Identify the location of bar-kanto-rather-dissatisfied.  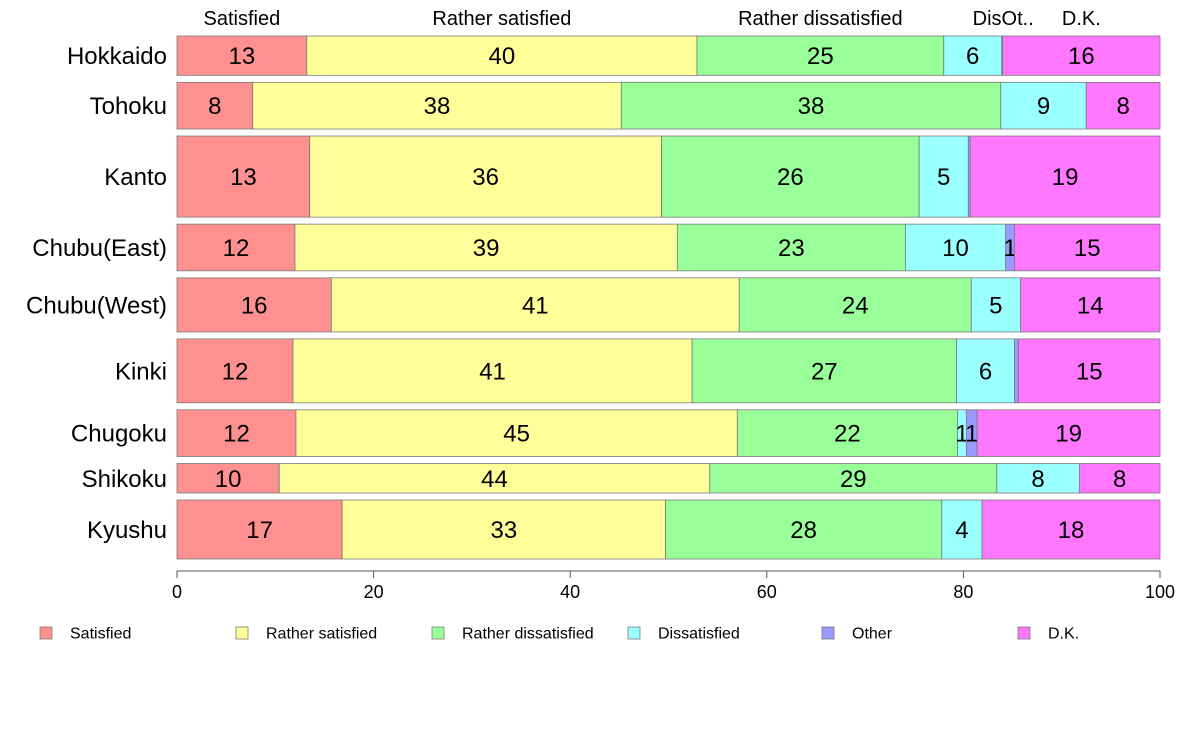
(790, 176).